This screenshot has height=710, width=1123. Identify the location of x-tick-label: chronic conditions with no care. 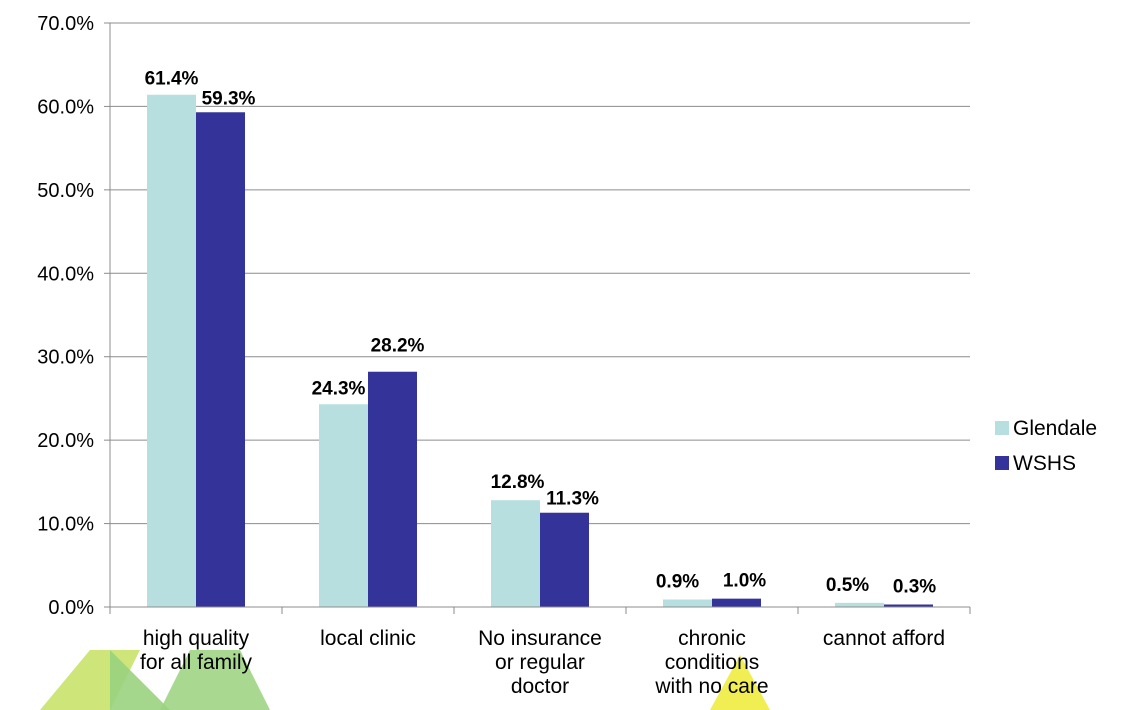
(711, 662).